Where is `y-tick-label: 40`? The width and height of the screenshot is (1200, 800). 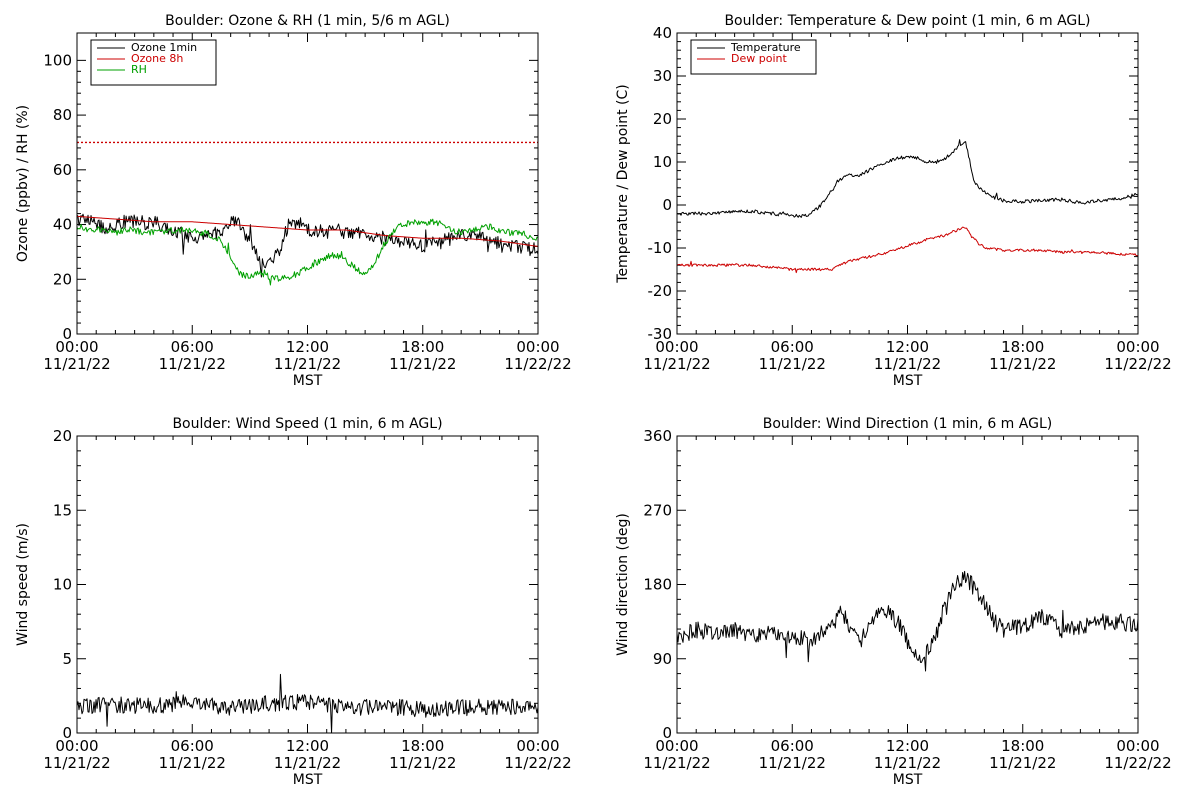 y-tick-label: 40 is located at coordinates (662, 33).